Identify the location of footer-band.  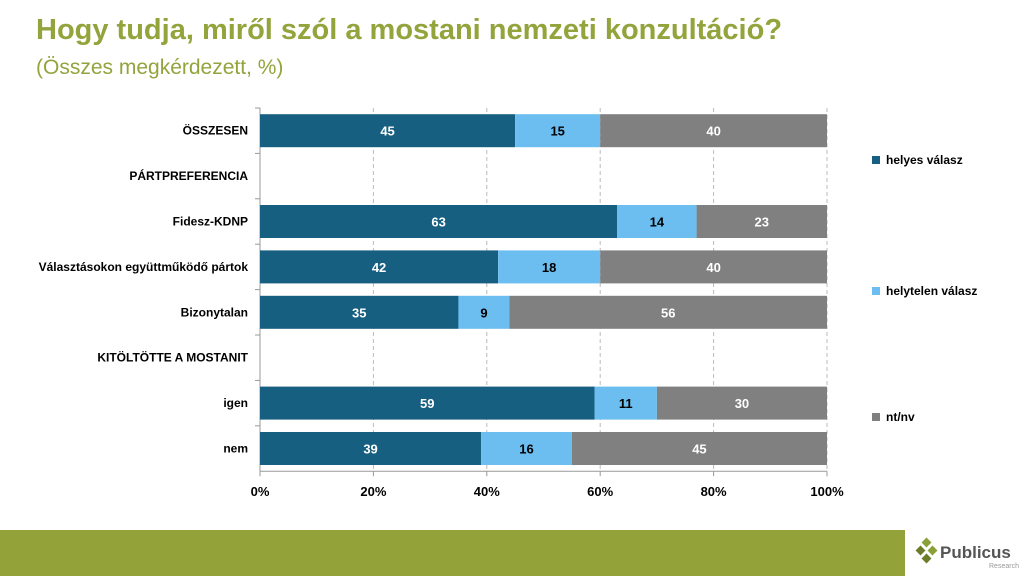
(452, 553).